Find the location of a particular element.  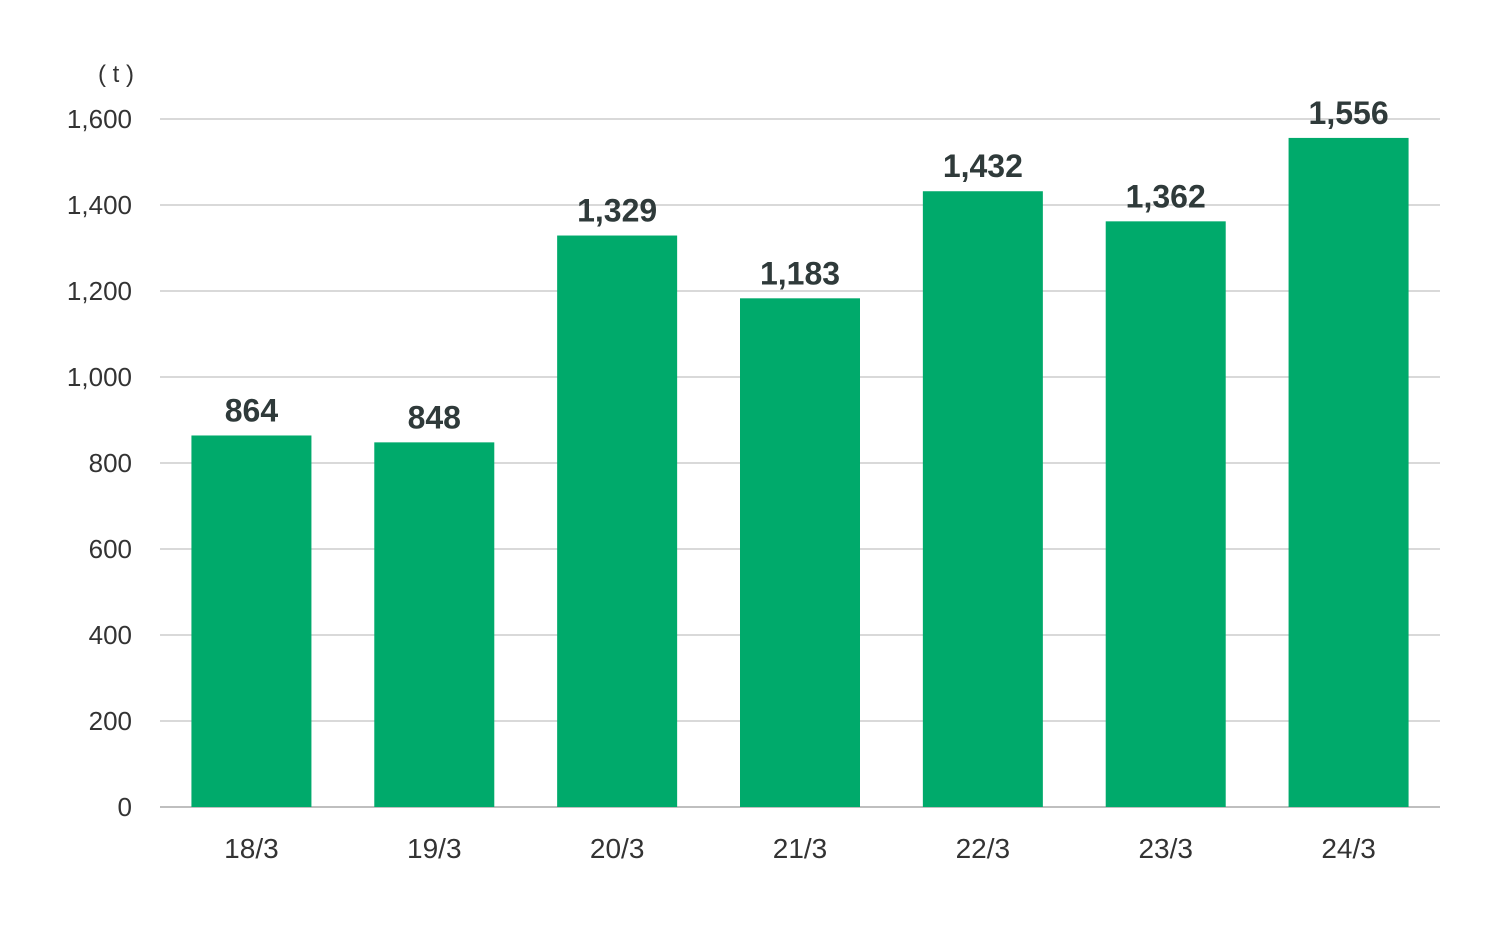

x-tick-label: 22/3 is located at coordinates (983, 848).